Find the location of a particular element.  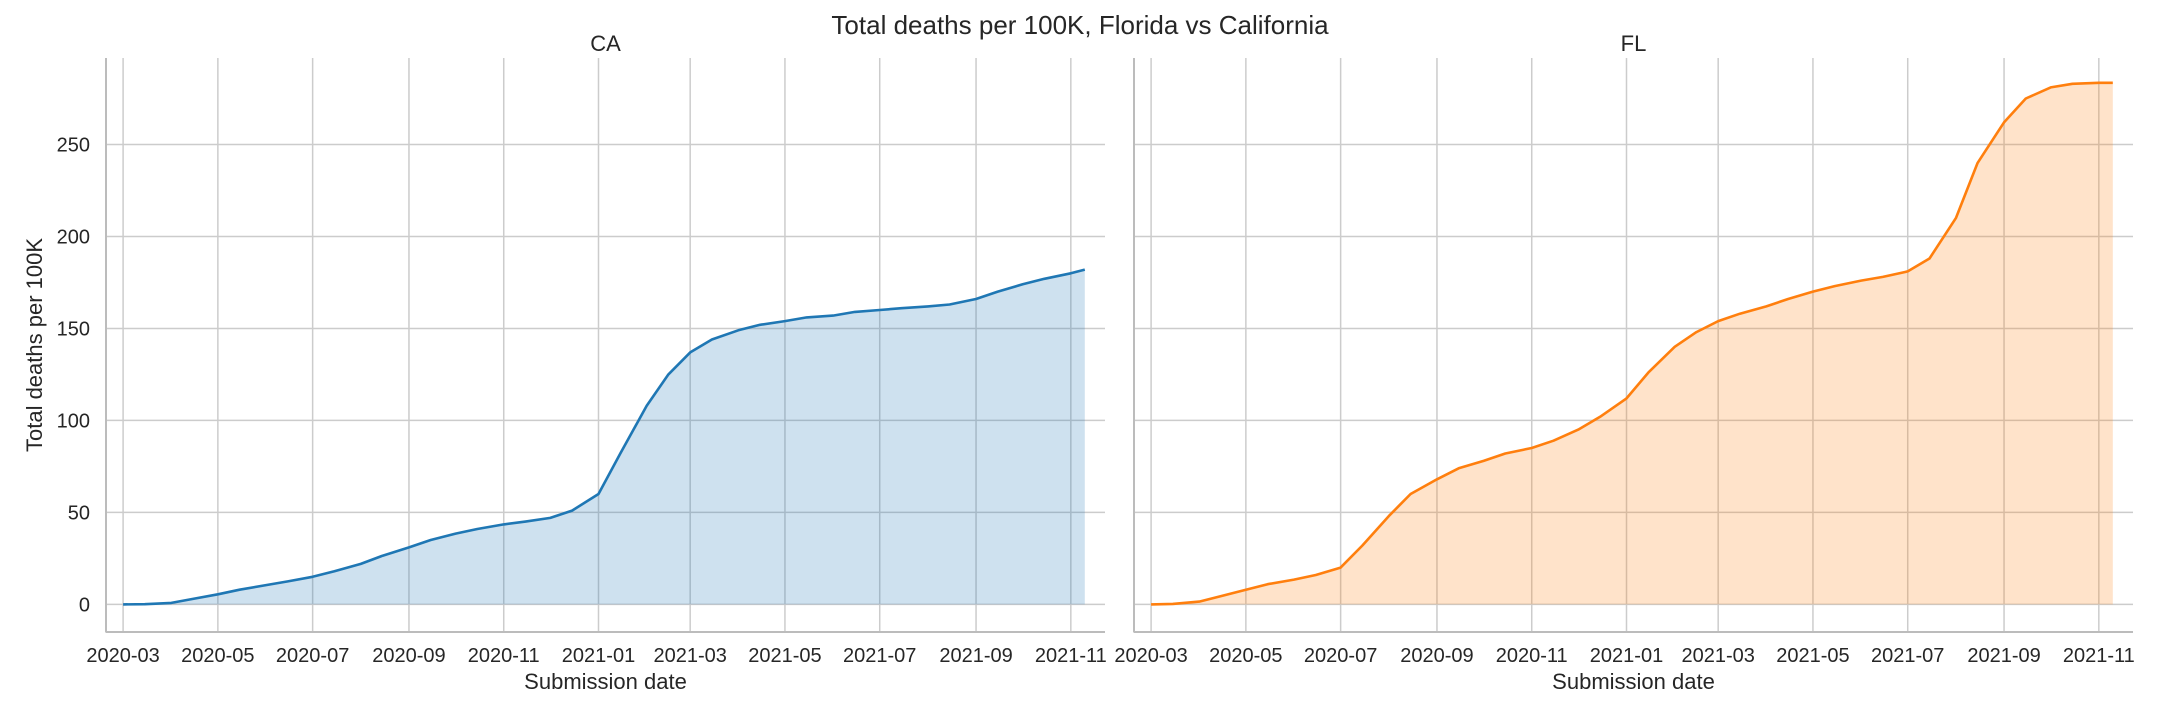

y-tick-label: 100 is located at coordinates (73, 421).